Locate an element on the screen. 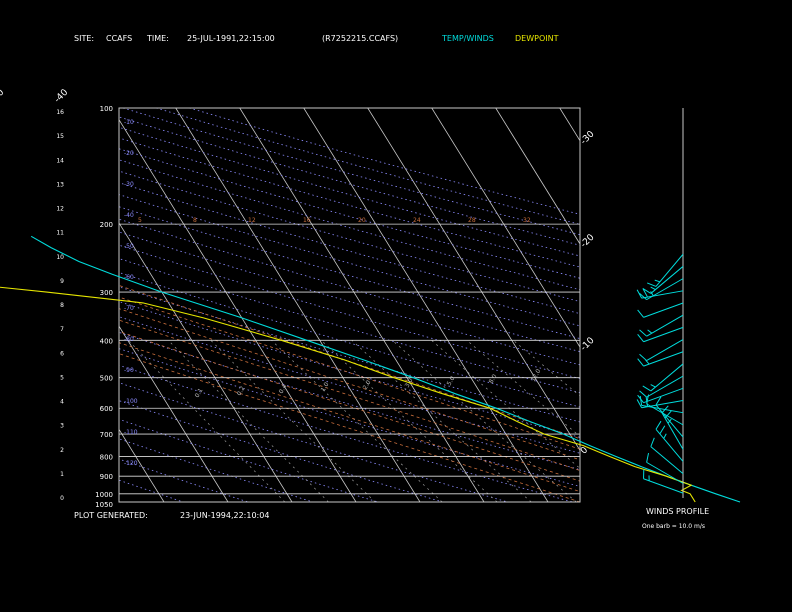 This screenshot has height=612, width=792. isotherm-label: -20 is located at coordinates (588, 241).